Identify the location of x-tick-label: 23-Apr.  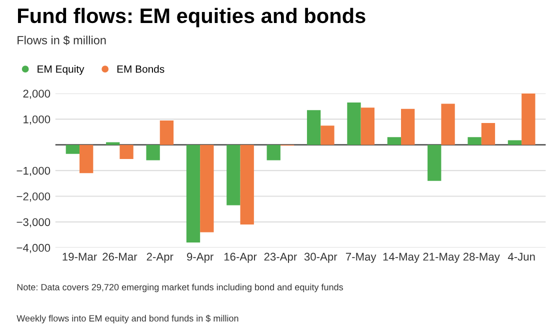
(280, 257).